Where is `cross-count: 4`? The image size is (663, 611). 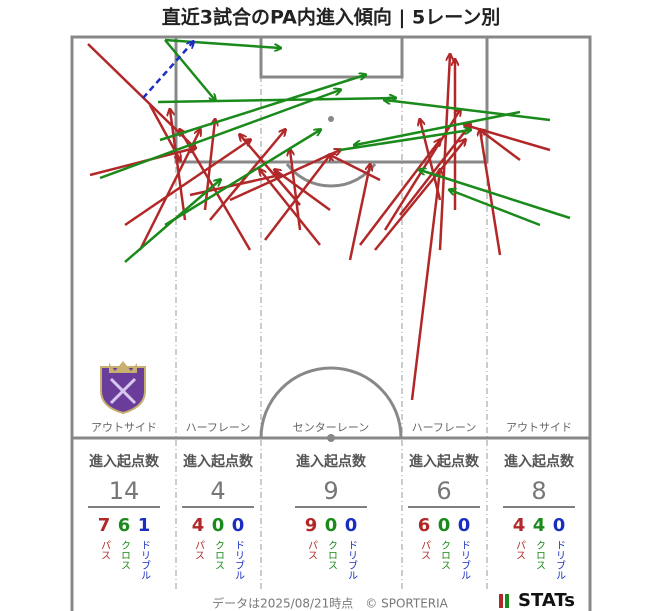 cross-count: 4 is located at coordinates (539, 525).